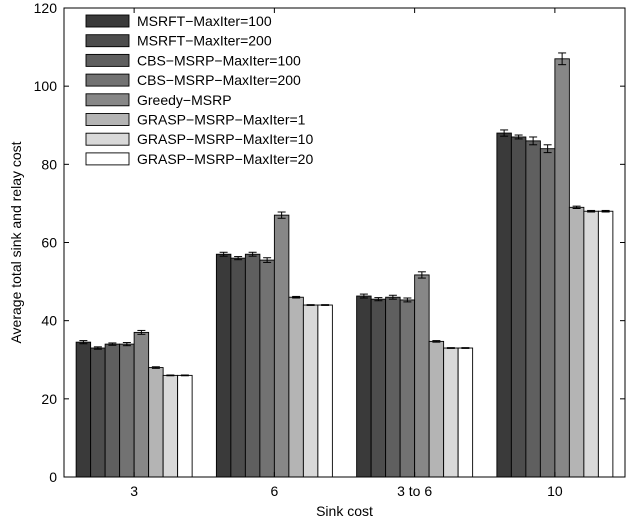 The image size is (636, 524). What do you see at coordinates (49, 399) in the screenshot?
I see `y-tick-label: 20` at bounding box center [49, 399].